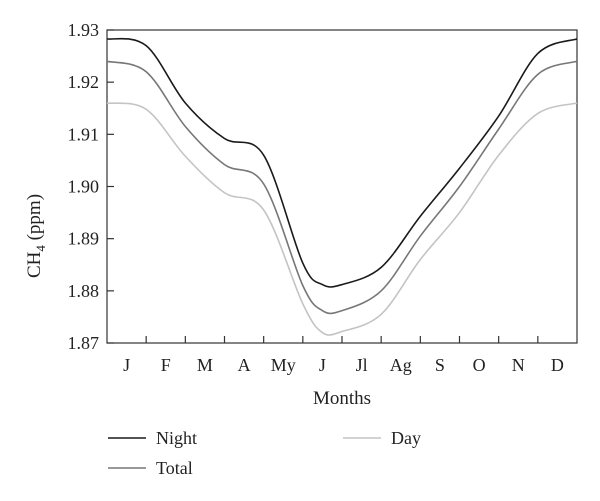 Image resolution: width=600 pixels, height=501 pixels. Describe the element at coordinates (479, 365) in the screenshot. I see `x-tick-label: O` at that location.